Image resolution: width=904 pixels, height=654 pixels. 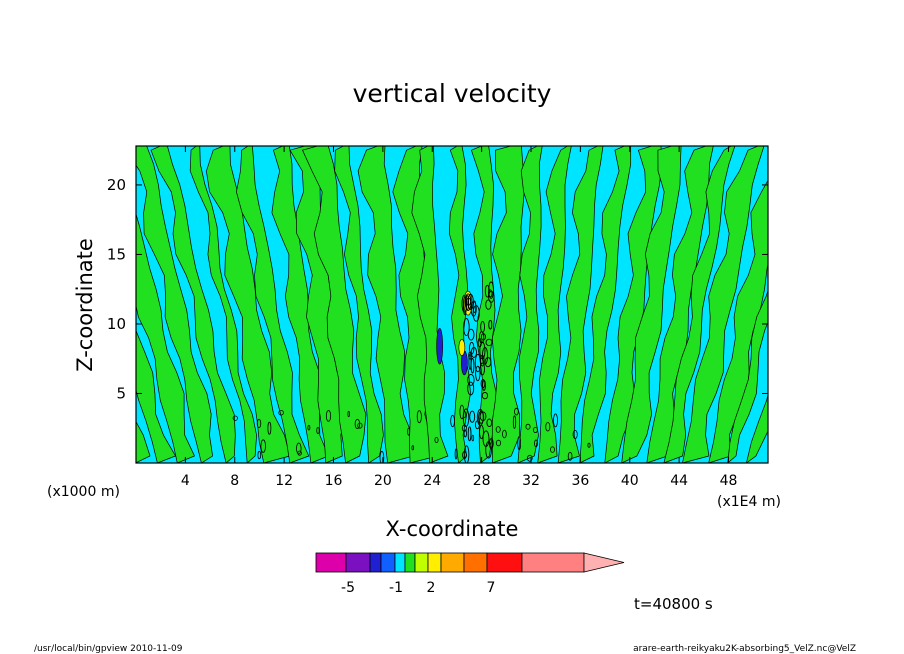 I want to click on y-axis-label: Z-coordinate, so click(x=85, y=305).